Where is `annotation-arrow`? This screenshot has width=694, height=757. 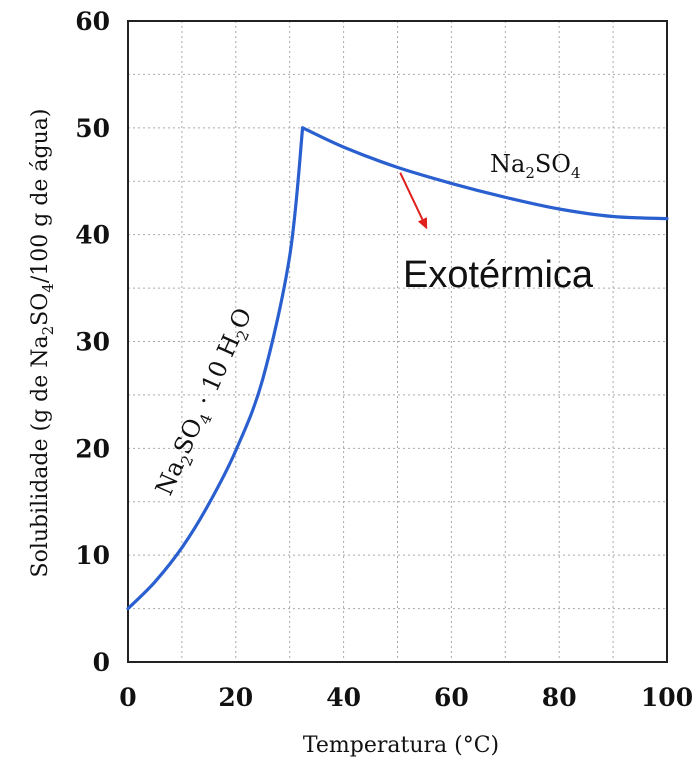 annotation-arrow is located at coordinates (411, 196).